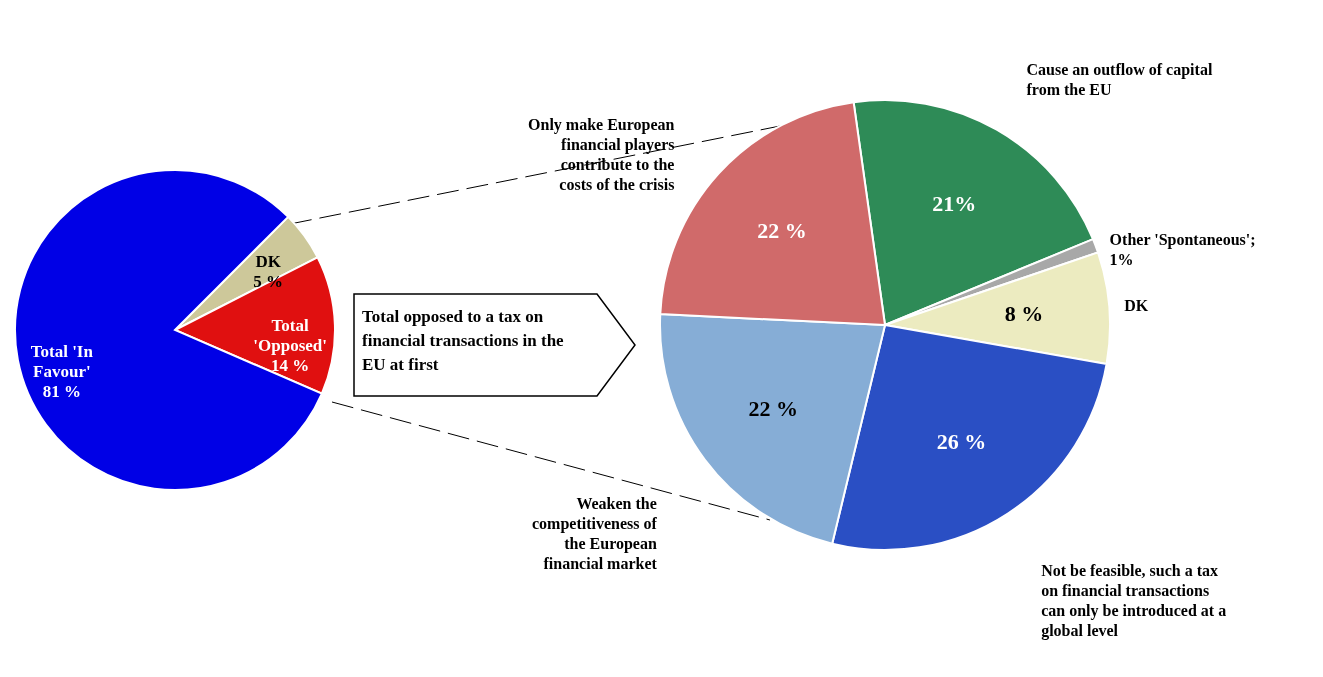  What do you see at coordinates (1182, 250) in the screenshot?
I see `slice-label: Other 'Spontaneous'; 1%` at bounding box center [1182, 250].